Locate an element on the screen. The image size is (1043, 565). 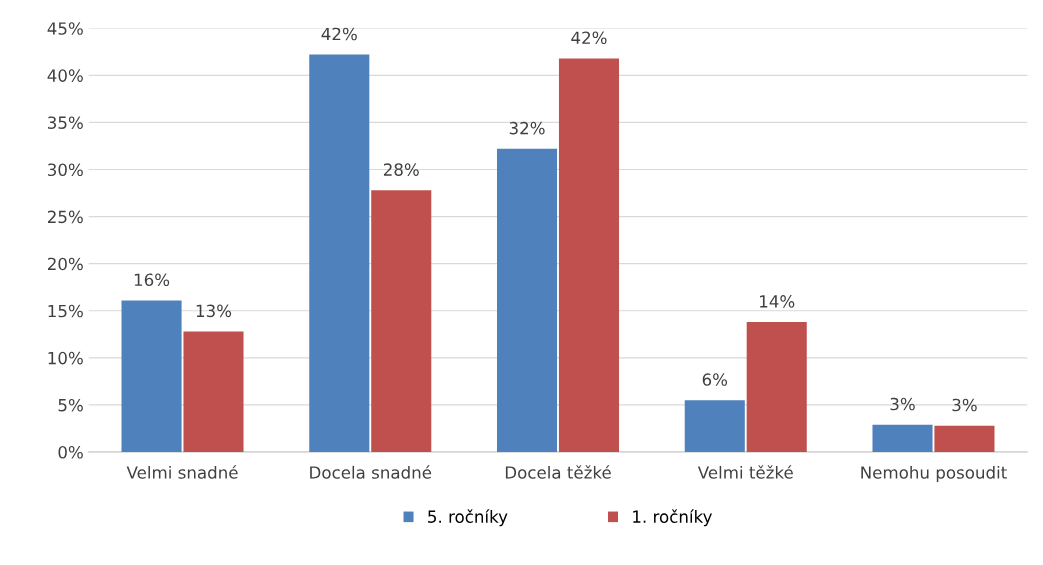
data-label: 32% is located at coordinates (527, 128).